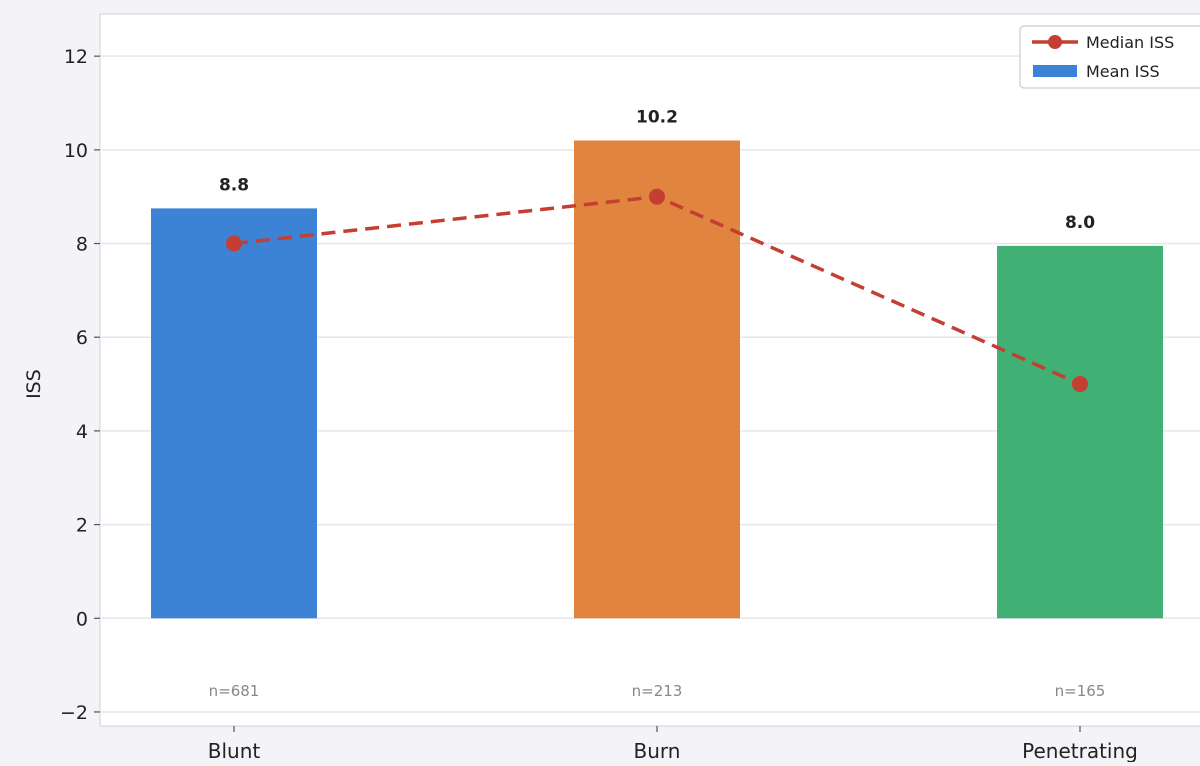 The height and width of the screenshot is (766, 1200). I want to click on sample-size-annotation: n=165, so click(1080, 691).